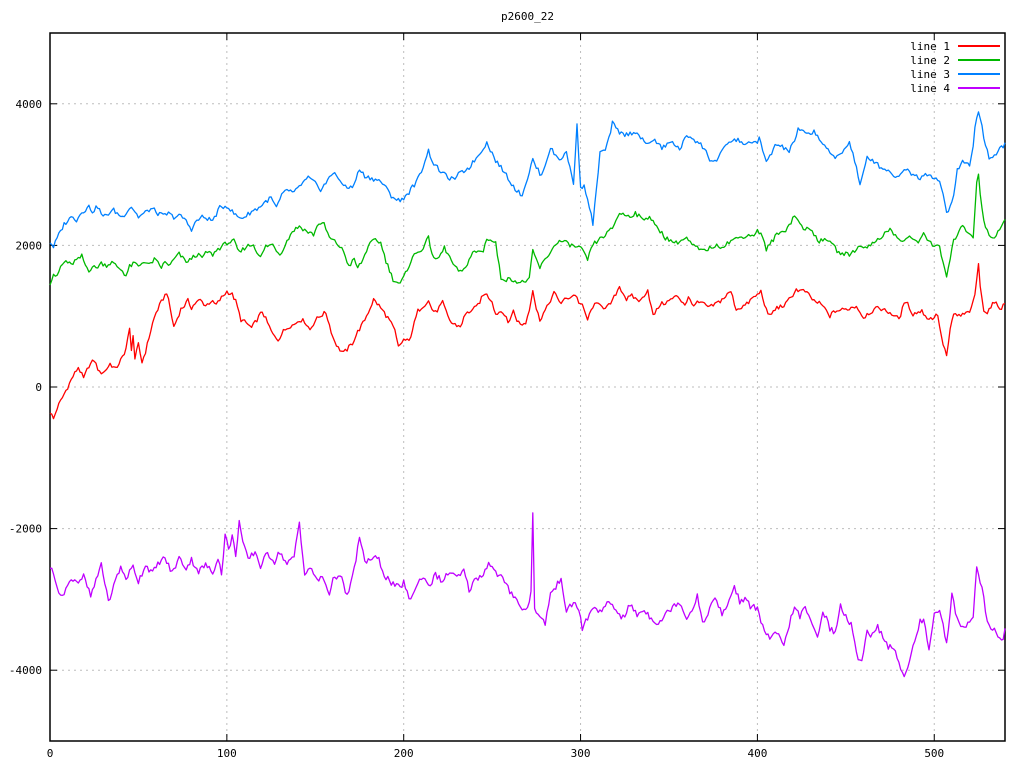 This screenshot has width=1024, height=768. What do you see at coordinates (25, 529) in the screenshot?
I see `y-tick-label: -2000` at bounding box center [25, 529].